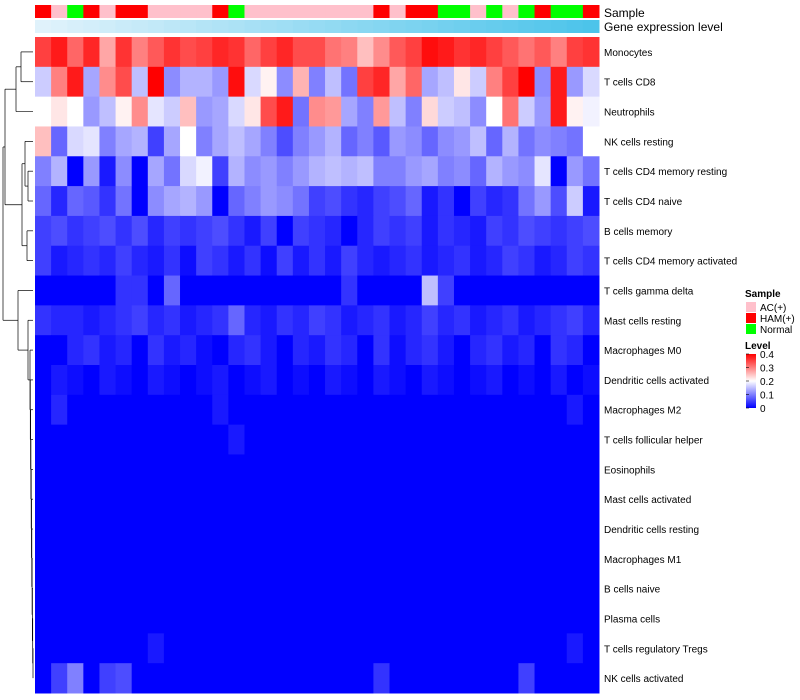  Describe the element at coordinates (638, 142) in the screenshot. I see `row-label-4: NK cells resting` at that location.